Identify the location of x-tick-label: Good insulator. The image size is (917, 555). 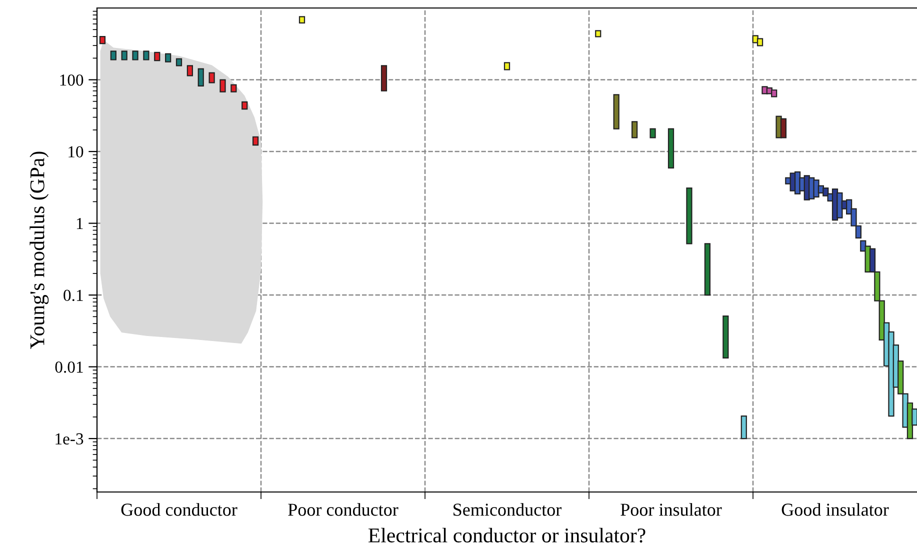
(835, 509).